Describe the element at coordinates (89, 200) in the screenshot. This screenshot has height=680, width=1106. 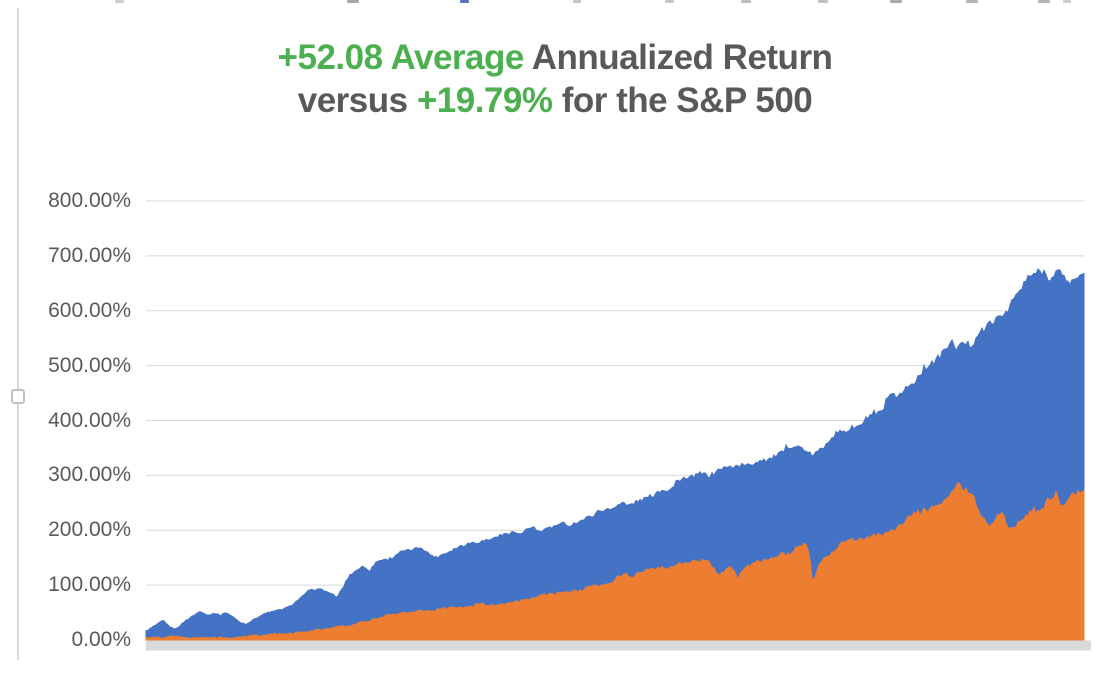
I see `y-axis-label: 800.00%` at that location.